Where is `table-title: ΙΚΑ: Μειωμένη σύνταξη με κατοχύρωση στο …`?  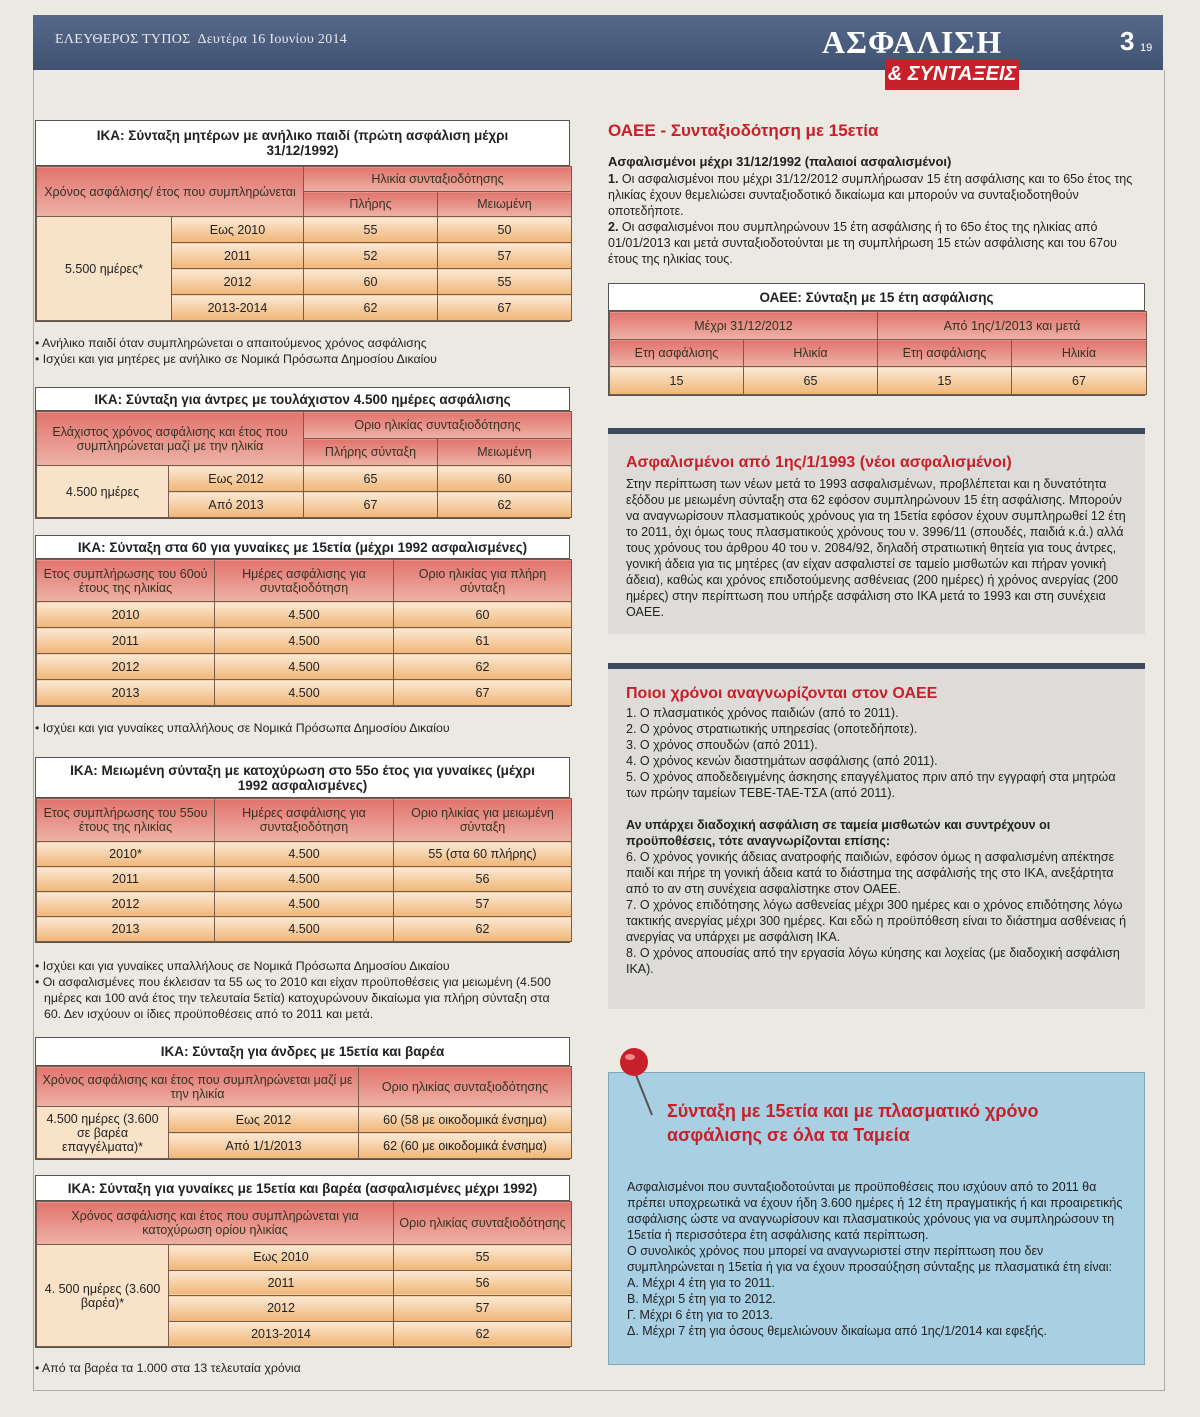 table-title: ΙΚΑ: Μειωμένη σύνταξη με κατοχύρωση στο … is located at coordinates (302, 778).